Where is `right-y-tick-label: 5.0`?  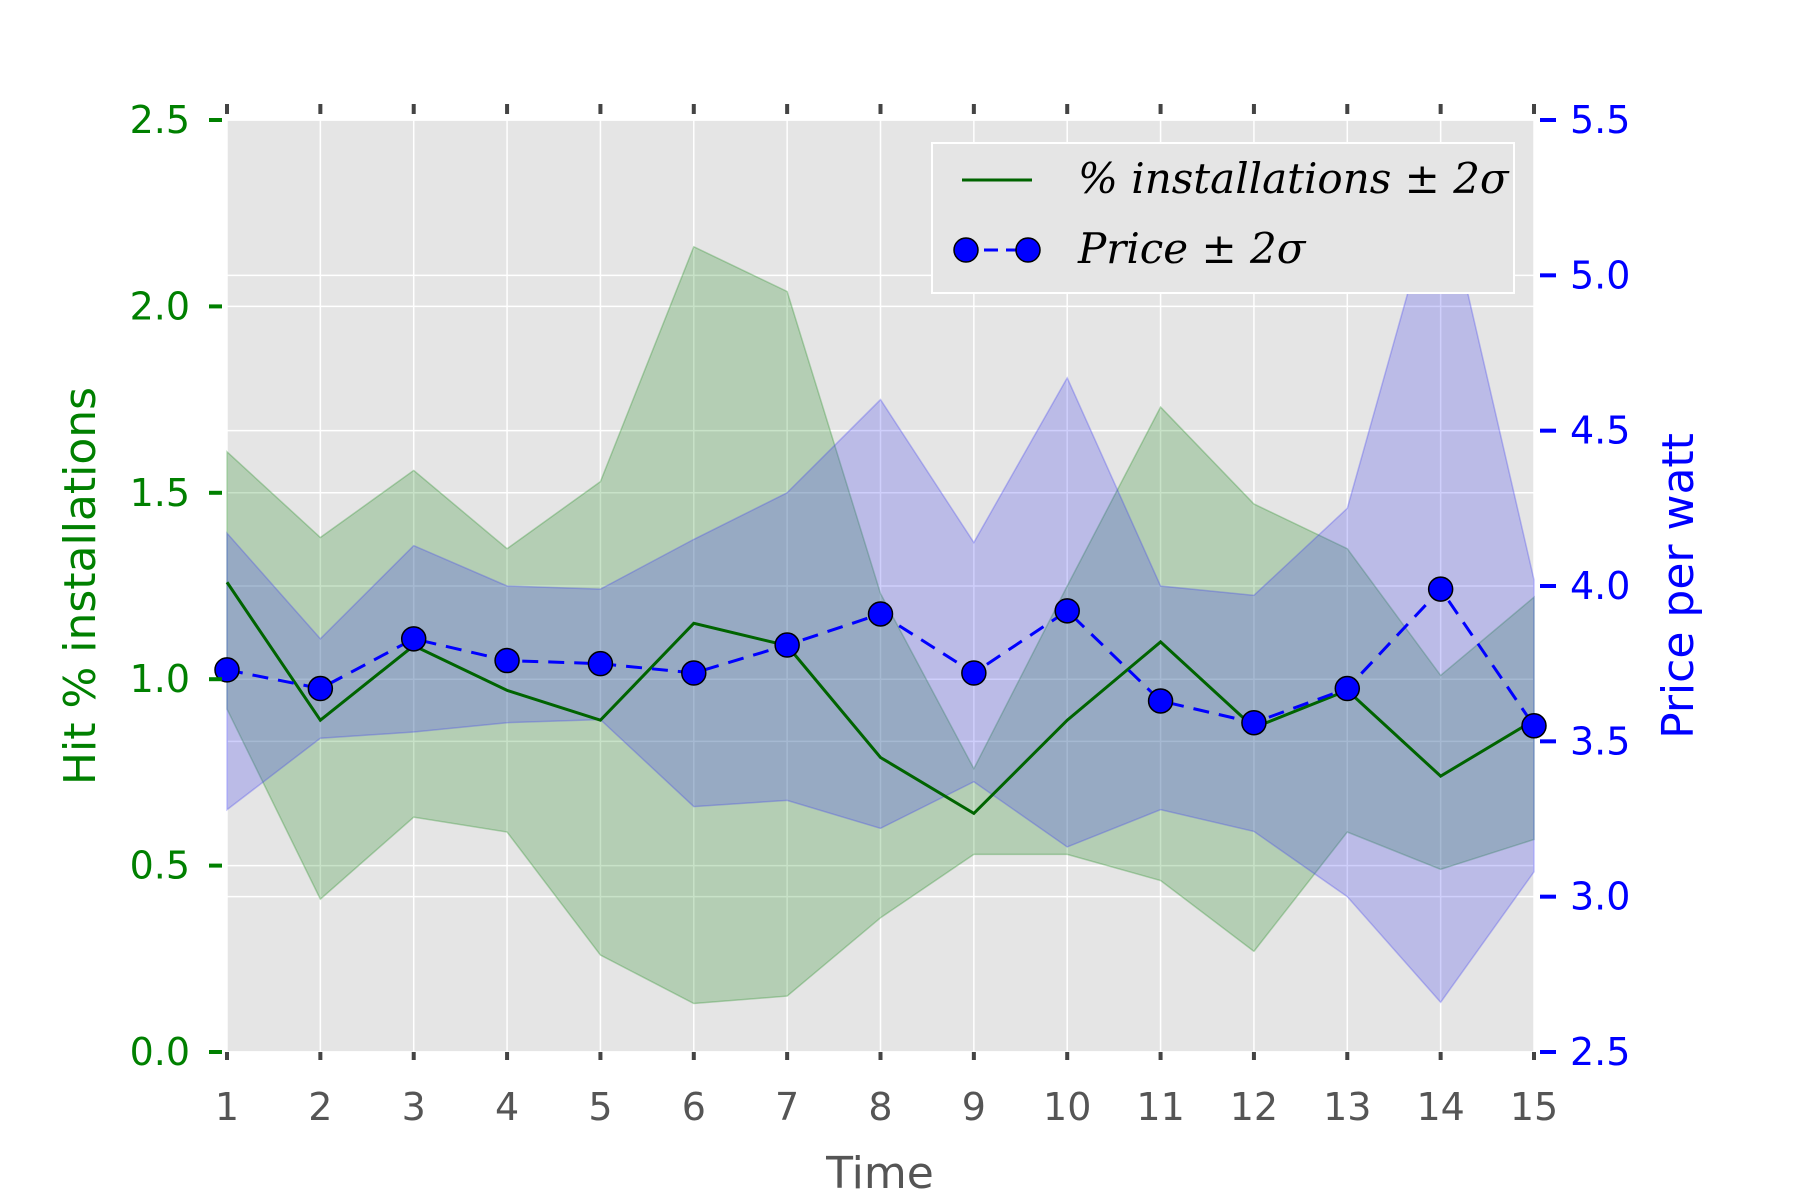
right-y-tick-label: 5.0 is located at coordinates (1600, 275).